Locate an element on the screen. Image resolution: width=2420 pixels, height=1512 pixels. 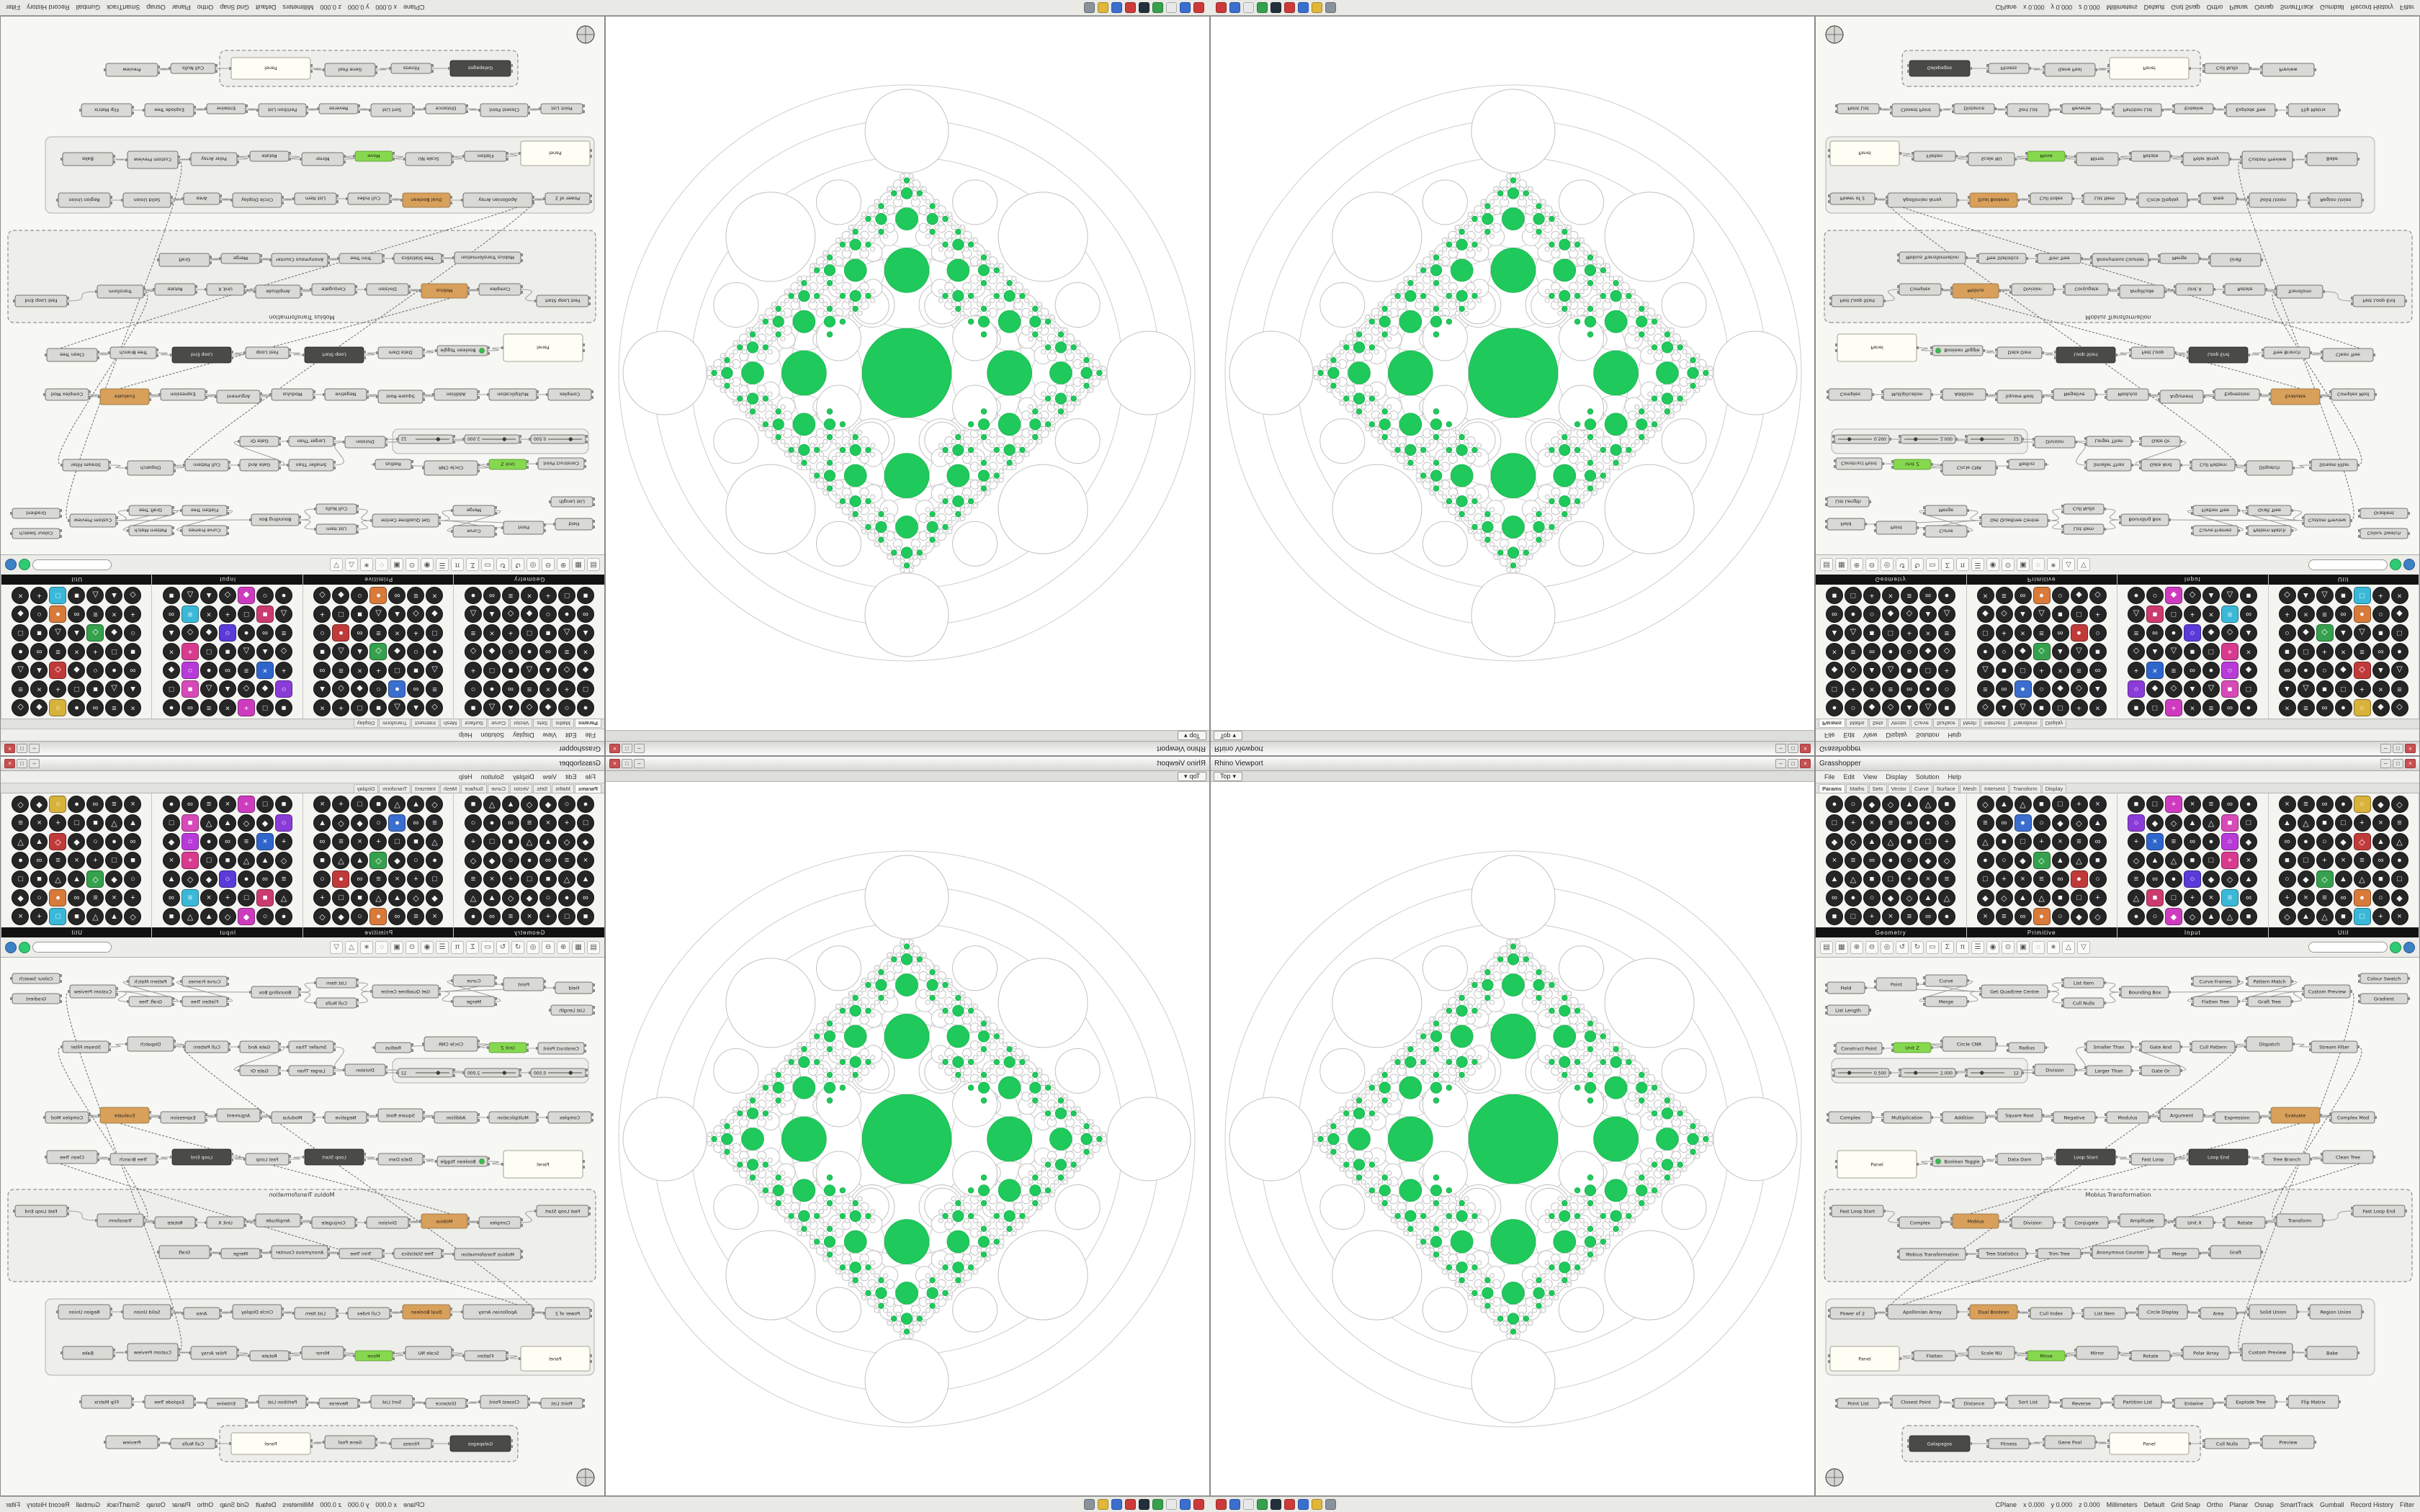
sketch-icon: ▭ is located at coordinates (1932, 565).